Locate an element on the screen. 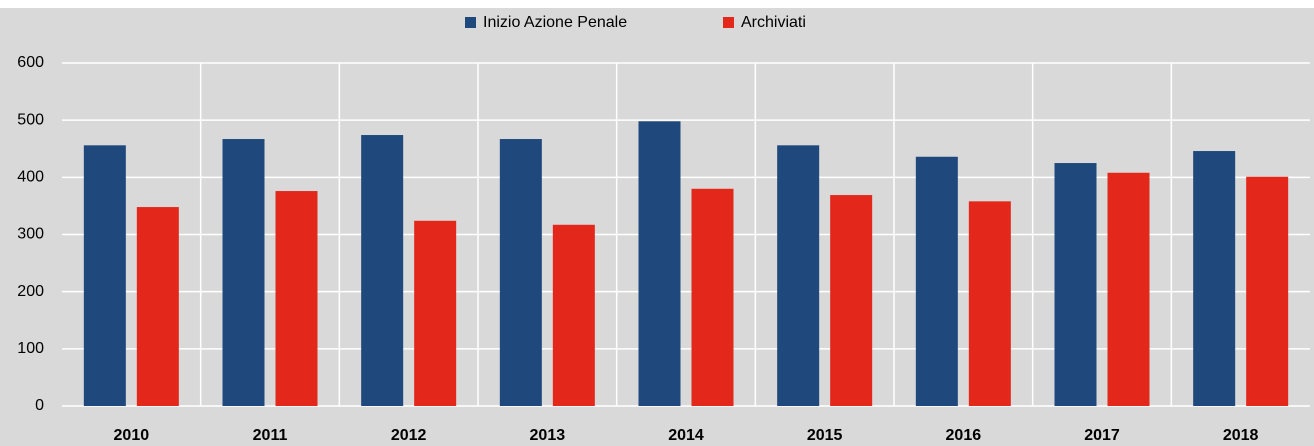  x-tick-label: 2010 is located at coordinates (132, 435).